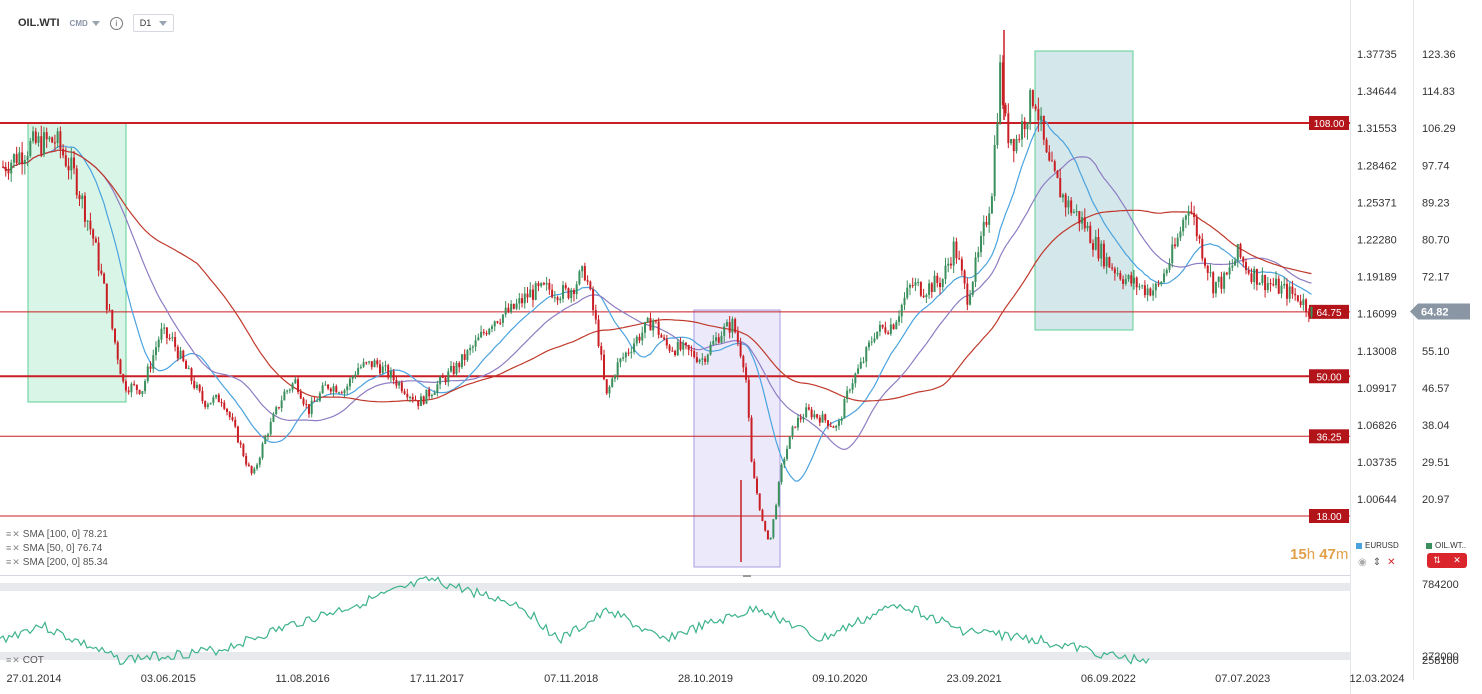  I want to click on level-tag, so click(1329, 516).